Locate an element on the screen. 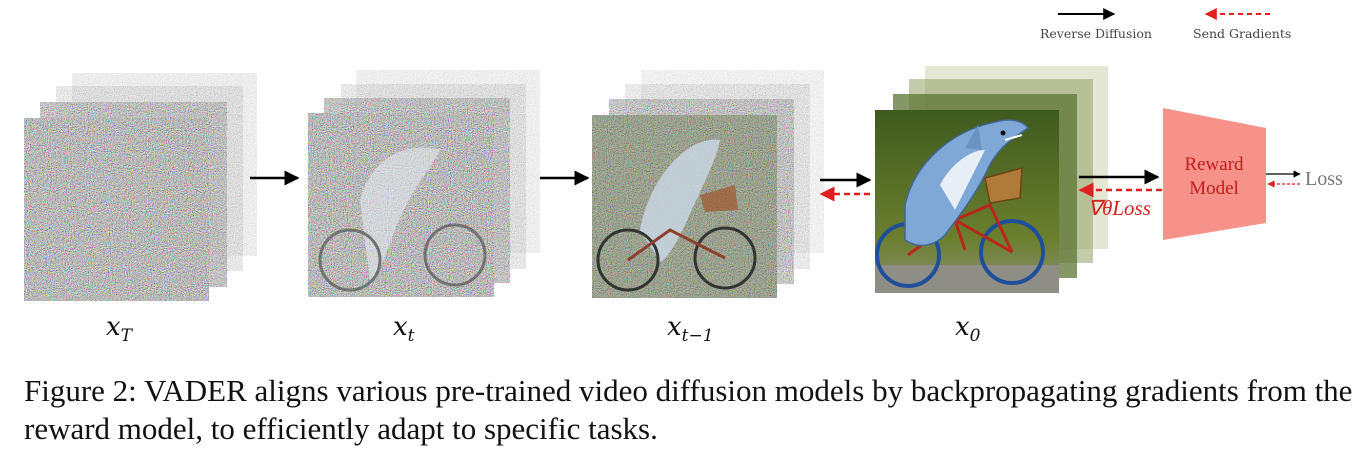  reward-model-line1: Reward is located at coordinates (1214, 164).